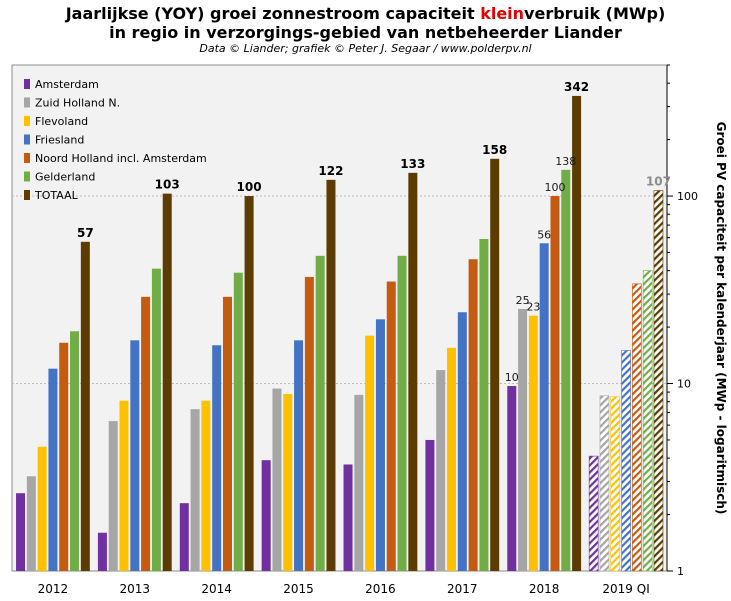 Image resolution: width=731 pixels, height=601 pixels. I want to click on data-label: 158, so click(494, 150).